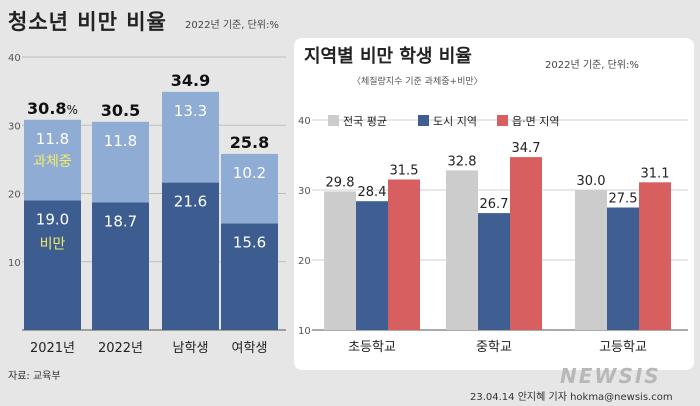 The width and height of the screenshot is (700, 406). Describe the element at coordinates (52, 108) in the screenshot. I see `total-value-label: 30.8%` at that location.